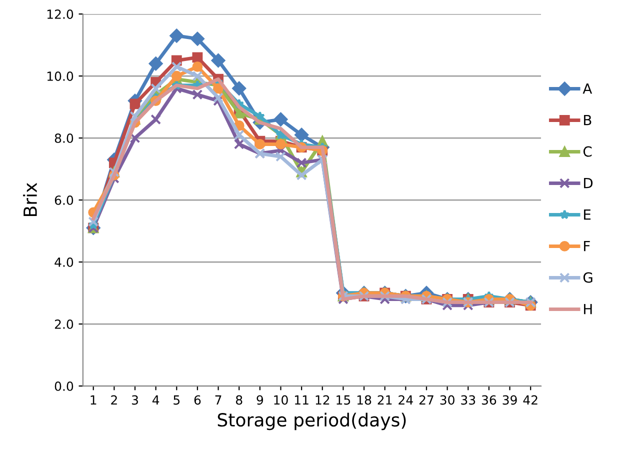  What do you see at coordinates (447, 400) in the screenshot?
I see `x-tick-label: 30` at bounding box center [447, 400].